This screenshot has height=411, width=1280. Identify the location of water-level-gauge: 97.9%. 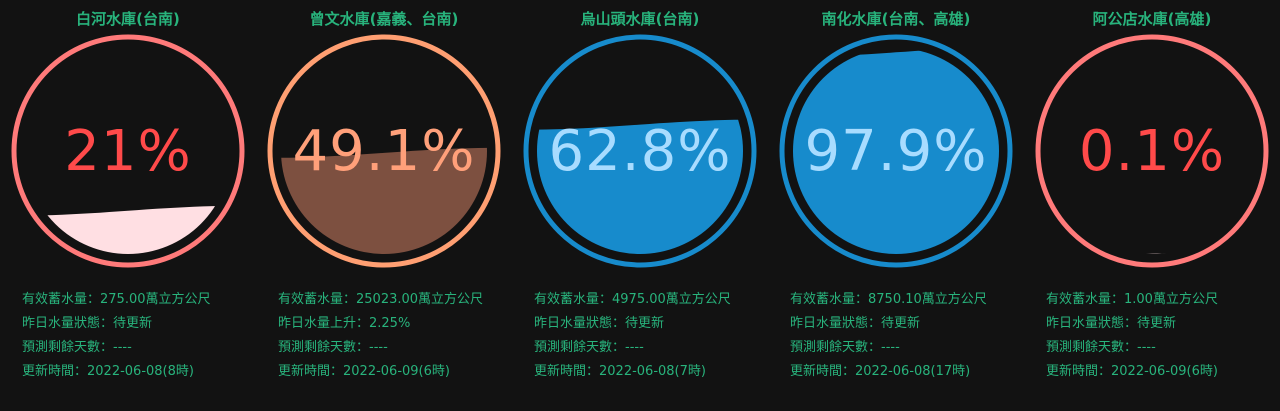
(896, 151).